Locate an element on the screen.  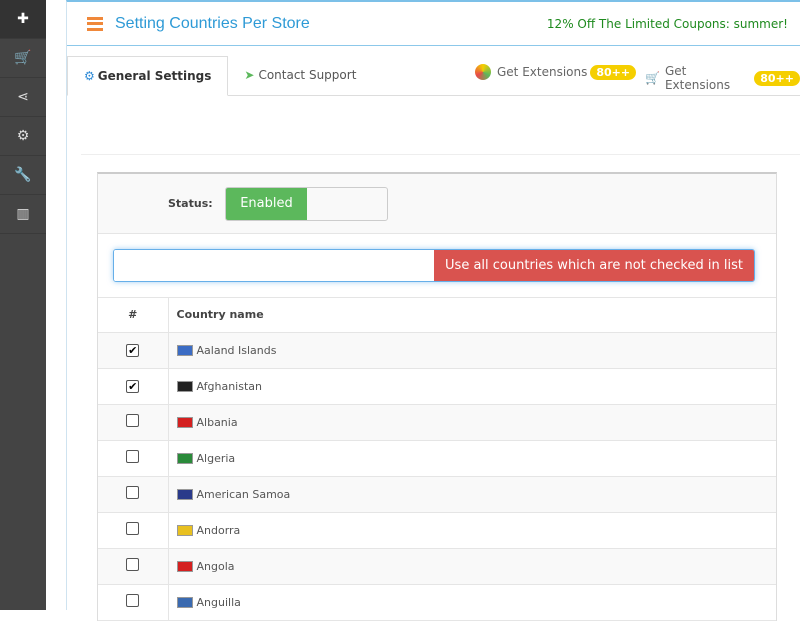
sidebar-item-gear: ⚙ is located at coordinates (23, 136).